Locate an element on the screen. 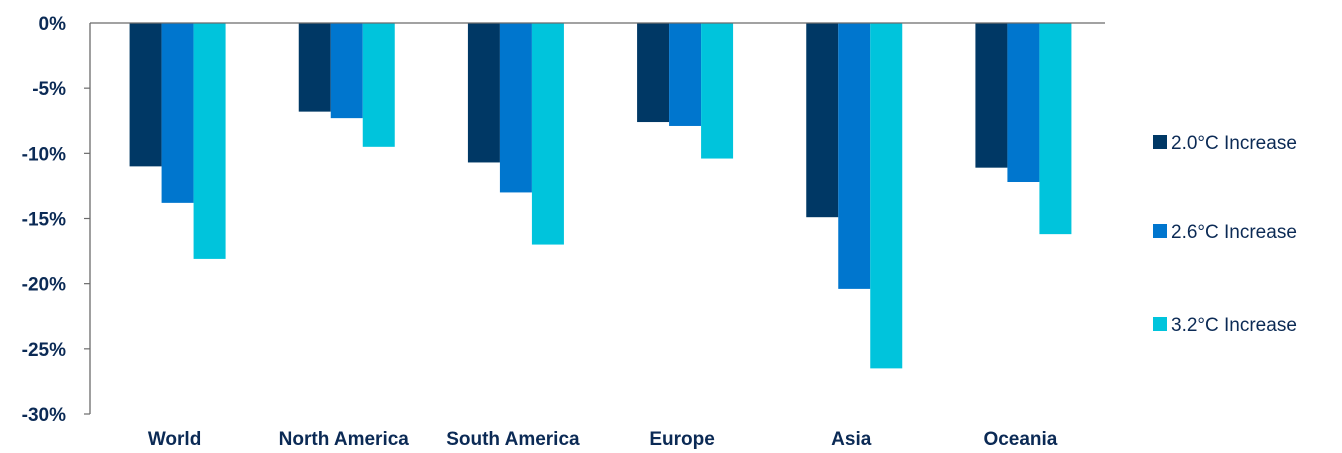 The width and height of the screenshot is (1342, 453). category-label: South America is located at coordinates (513, 439).